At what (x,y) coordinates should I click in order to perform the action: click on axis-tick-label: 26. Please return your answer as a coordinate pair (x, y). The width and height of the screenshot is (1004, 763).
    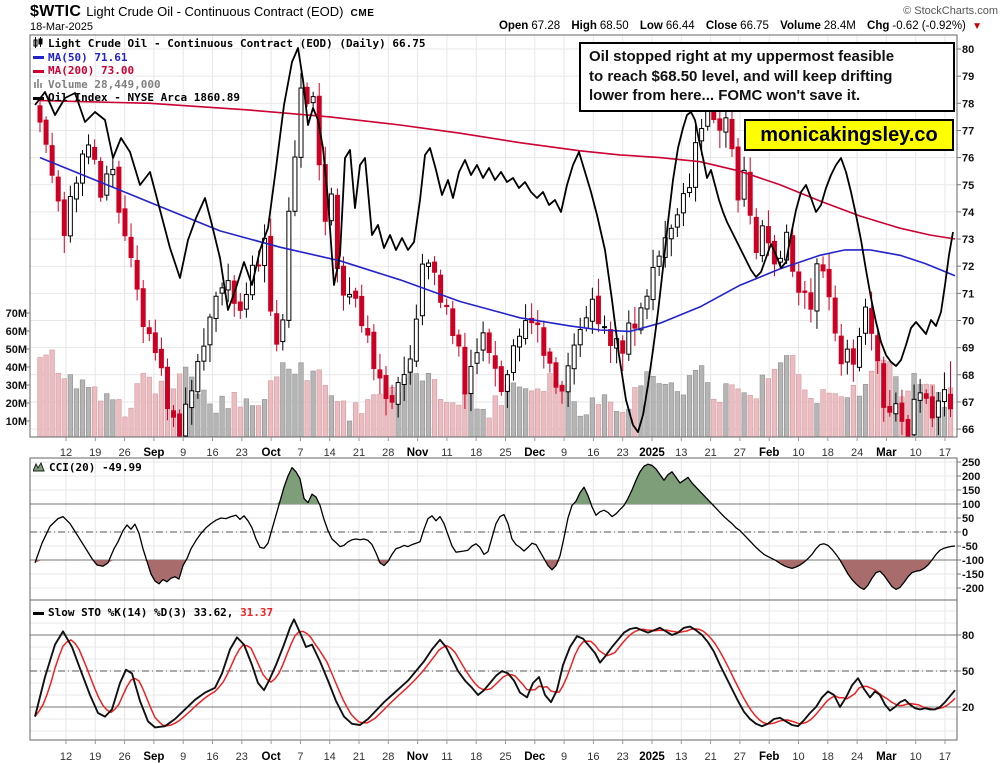
    Looking at the image, I should click on (124, 757).